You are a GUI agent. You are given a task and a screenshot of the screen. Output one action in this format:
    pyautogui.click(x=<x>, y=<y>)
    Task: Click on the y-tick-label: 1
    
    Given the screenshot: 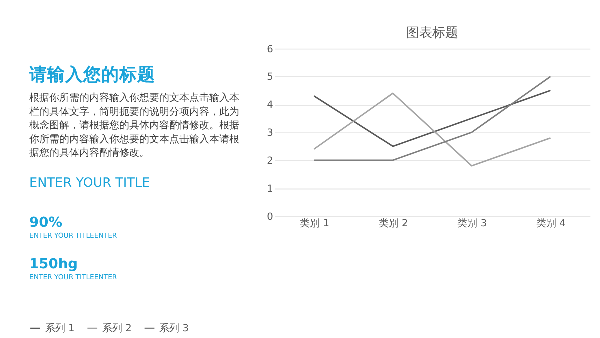 What is the action you would take?
    pyautogui.click(x=270, y=189)
    